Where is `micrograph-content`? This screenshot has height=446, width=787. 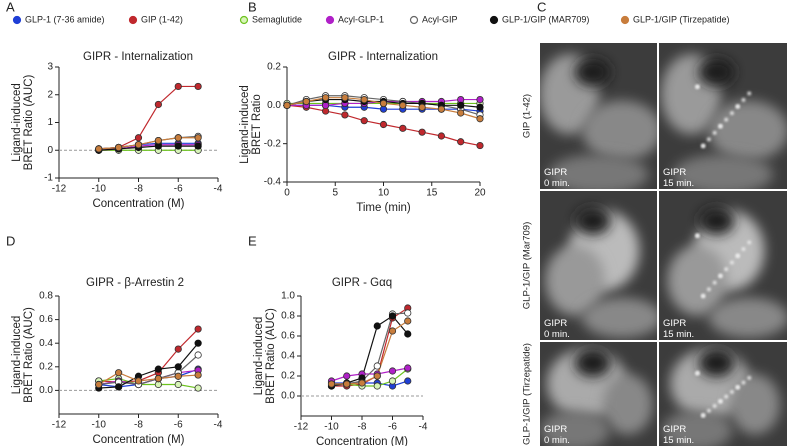
micrograph-content is located at coordinates (598, 116).